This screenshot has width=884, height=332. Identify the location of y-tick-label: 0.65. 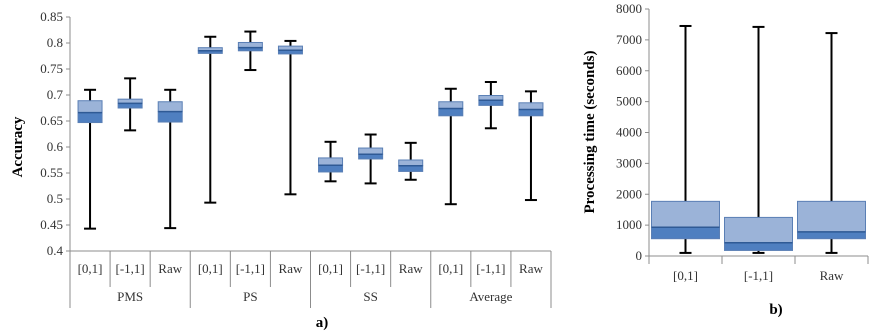
(51, 120).